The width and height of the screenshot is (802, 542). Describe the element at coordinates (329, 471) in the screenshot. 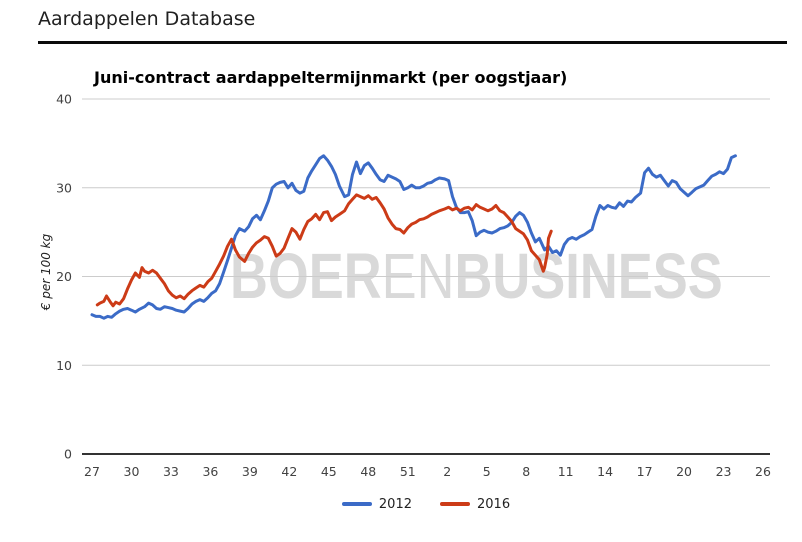

I see `x-tick-label: 45` at that location.